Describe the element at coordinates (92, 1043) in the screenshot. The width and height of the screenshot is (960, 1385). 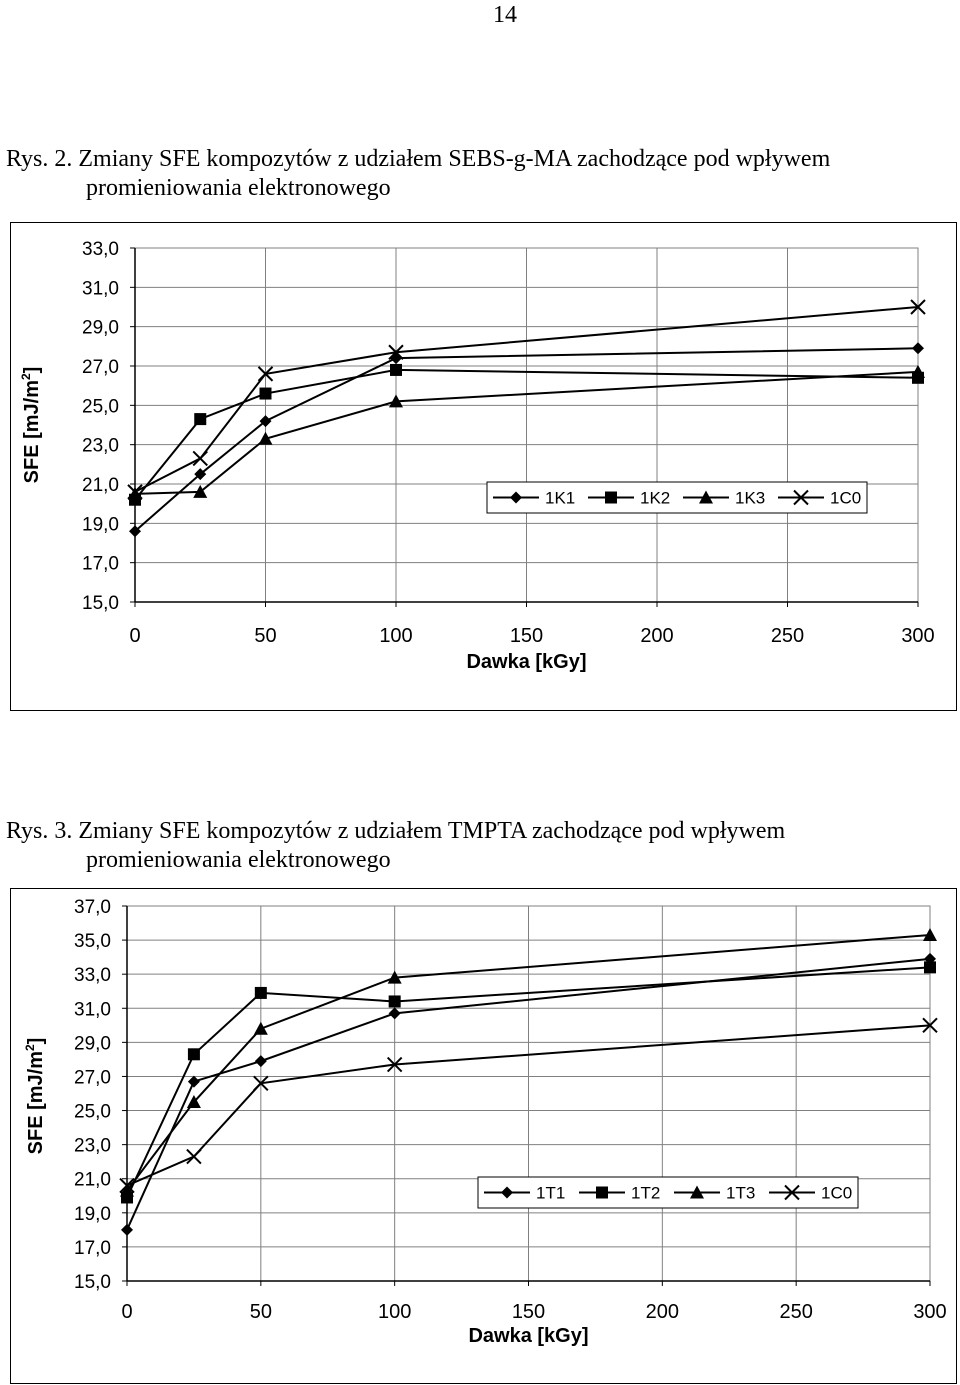
I see `fig3-y-tick-label: 29,0` at that location.